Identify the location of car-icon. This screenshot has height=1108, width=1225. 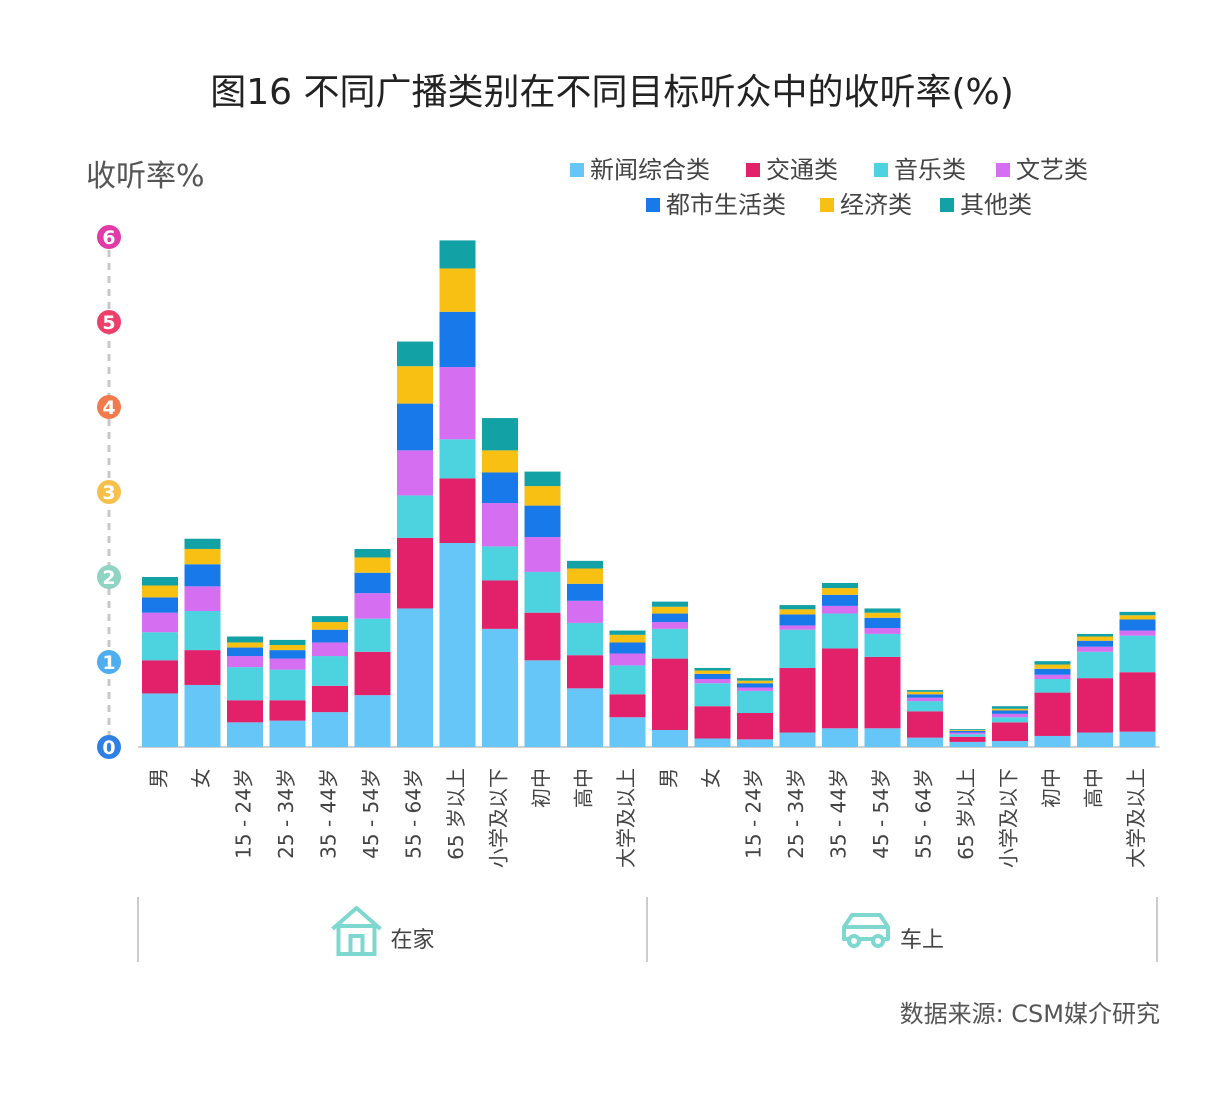
(866, 930).